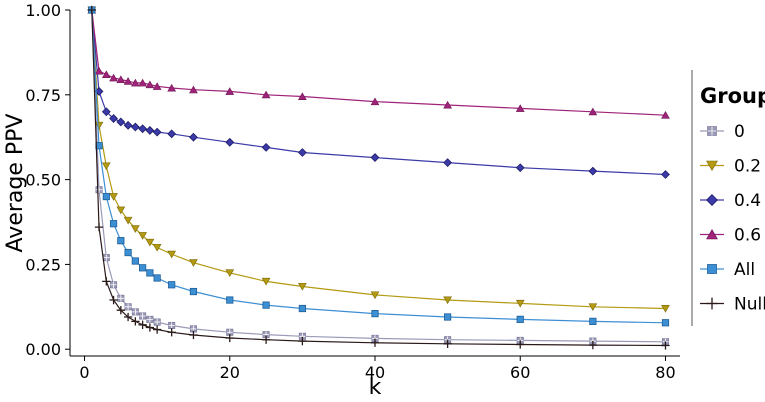  What do you see at coordinates (744, 270) in the screenshot?
I see `legend-label: All` at bounding box center [744, 270].